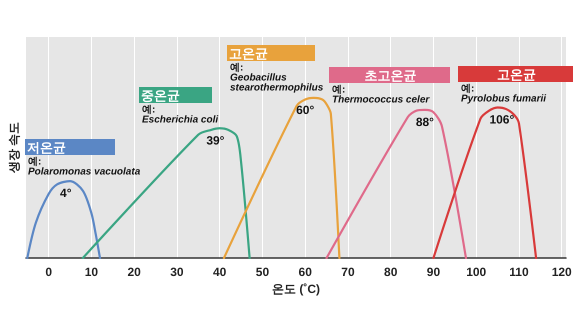  What do you see at coordinates (215, 140) in the screenshot?
I see `annotation: 39°` at bounding box center [215, 140].